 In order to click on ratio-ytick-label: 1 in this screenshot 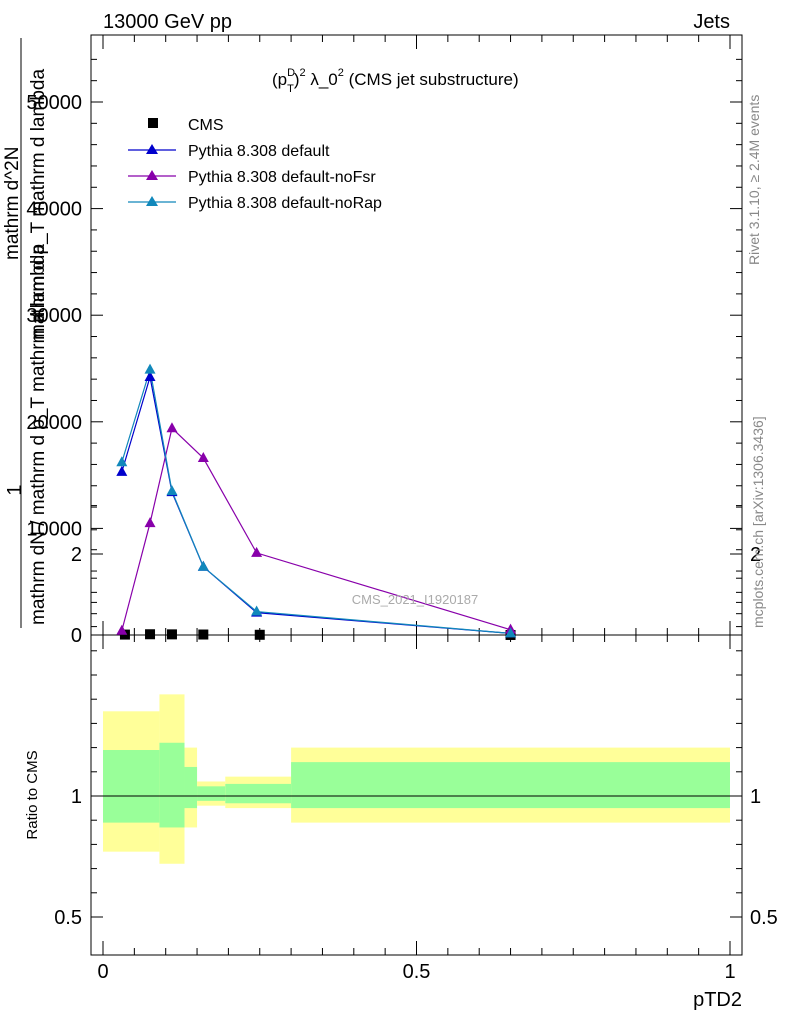, I will do `click(76, 797)`.